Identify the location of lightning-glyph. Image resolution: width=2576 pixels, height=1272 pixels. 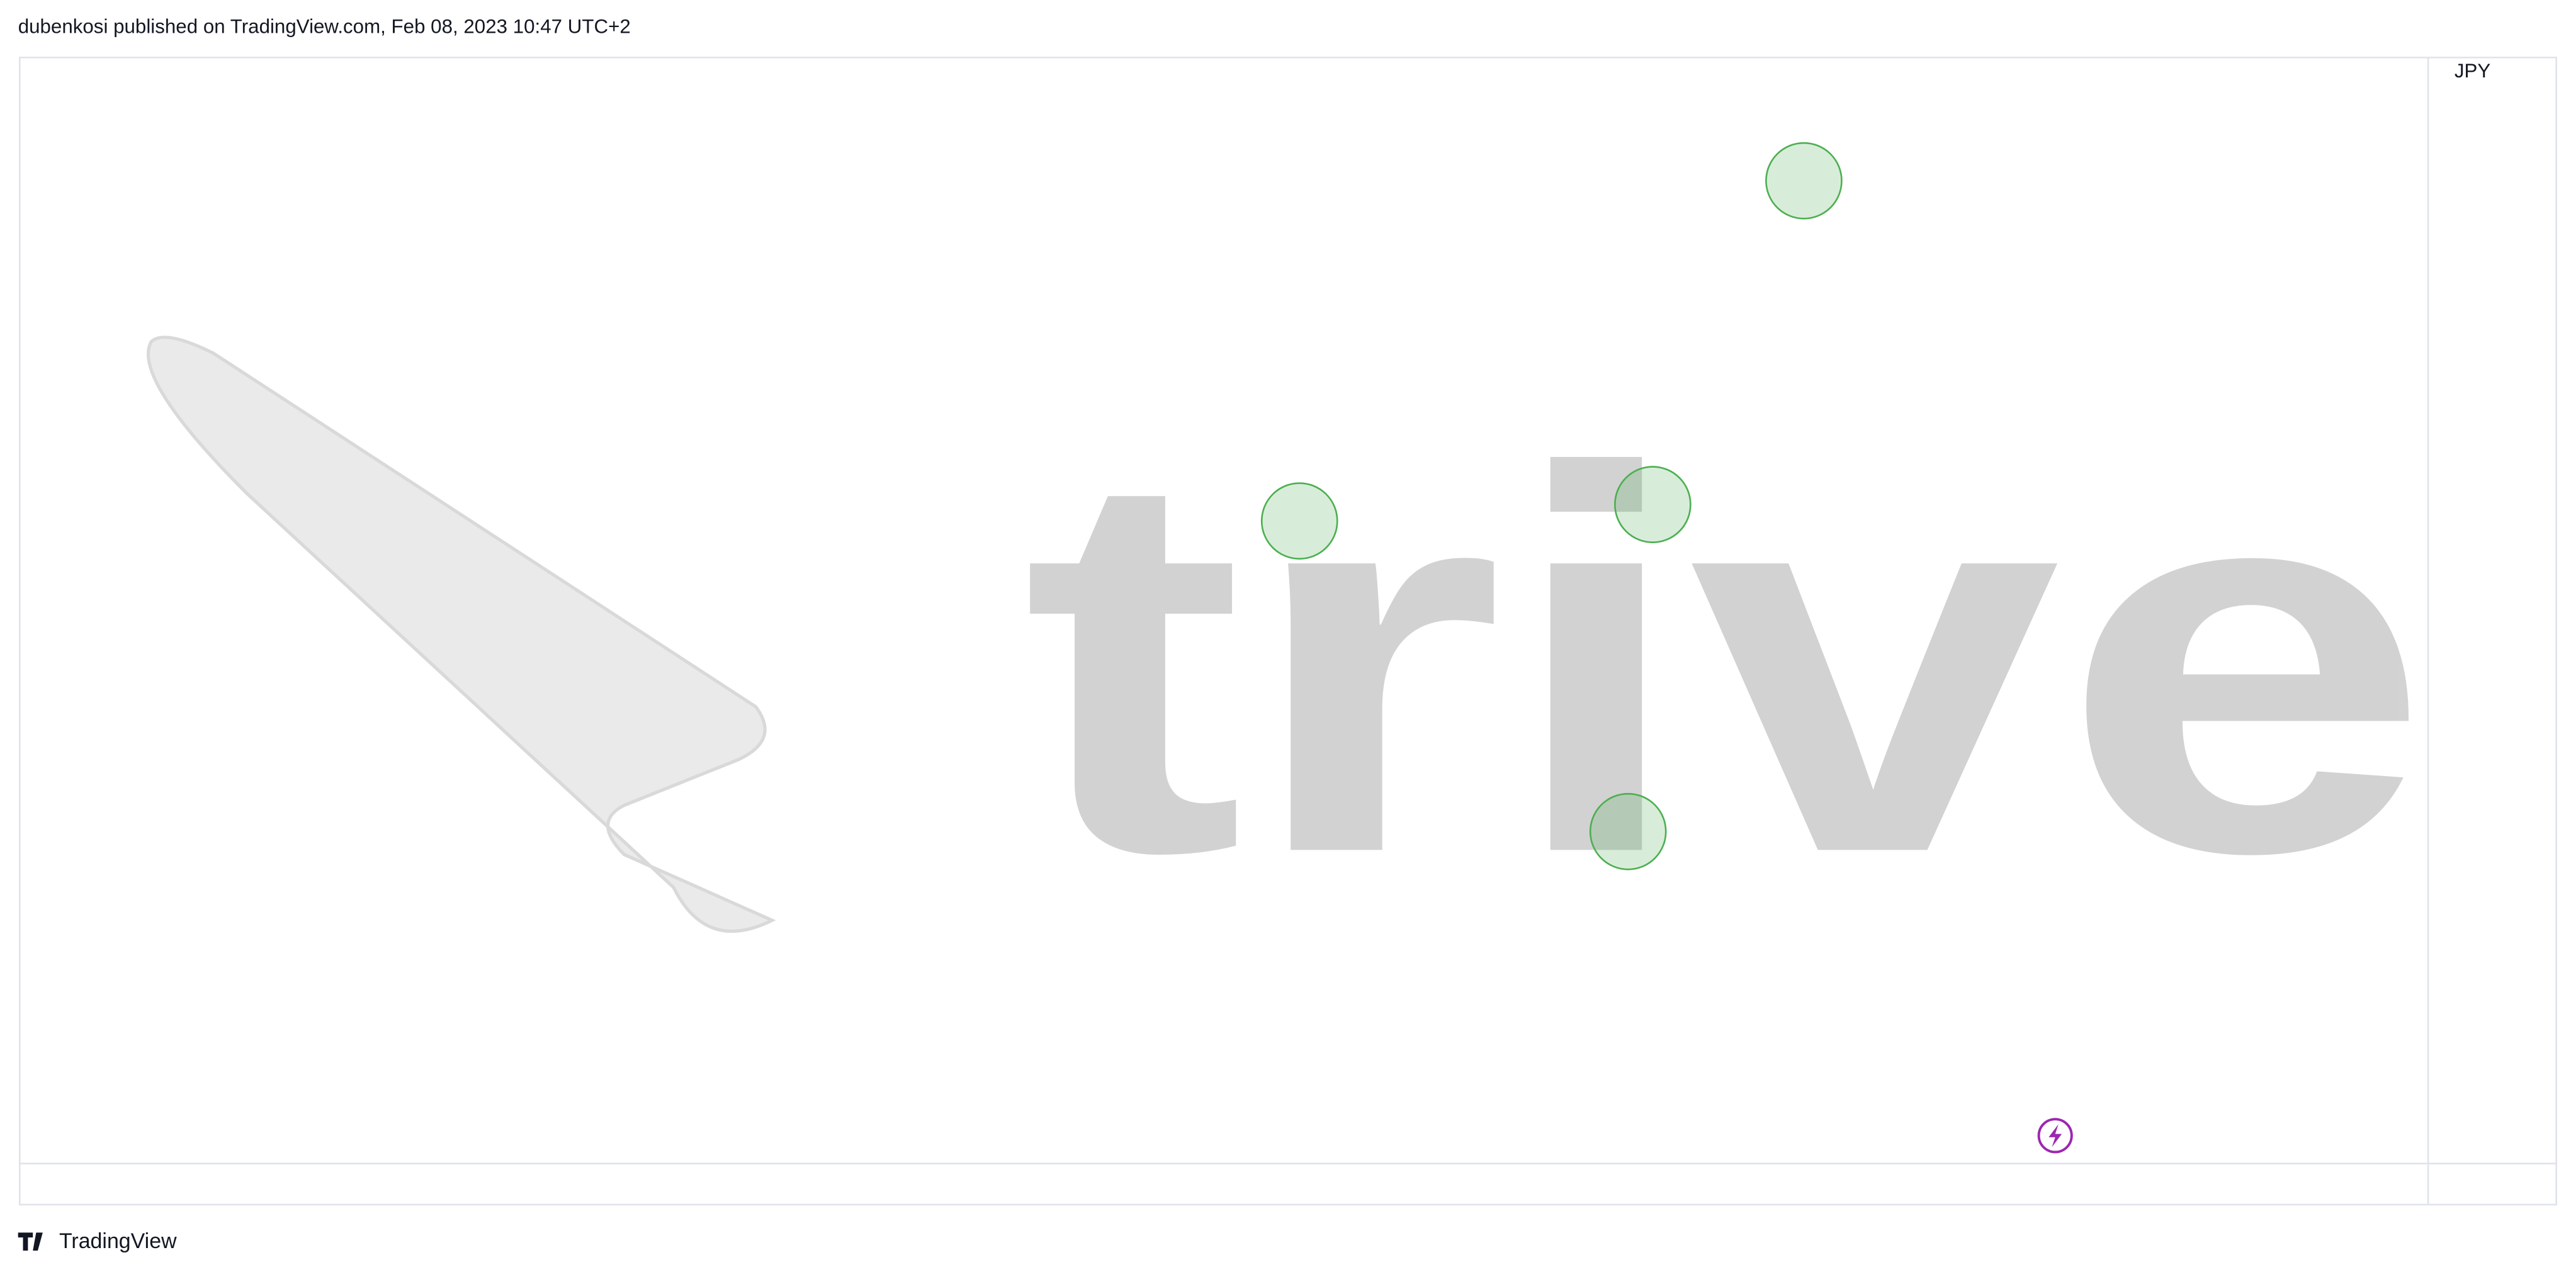
(2055, 1135).